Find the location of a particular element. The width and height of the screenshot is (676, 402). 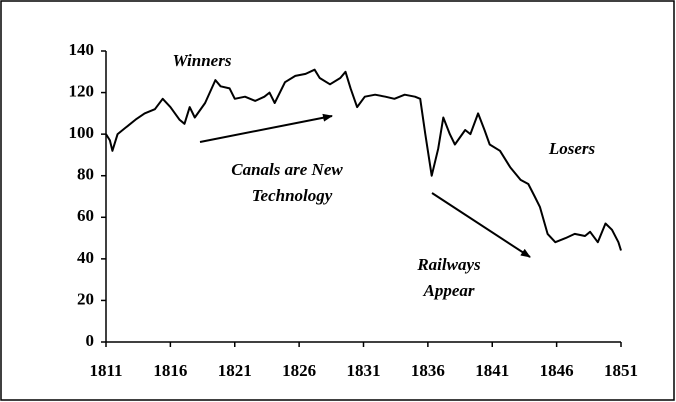

y-tick-label: 120 is located at coordinates (82, 90).